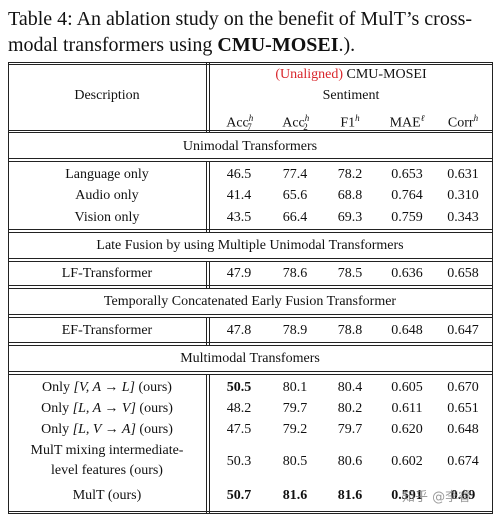  I want to click on rule-left, so click(8, 288).